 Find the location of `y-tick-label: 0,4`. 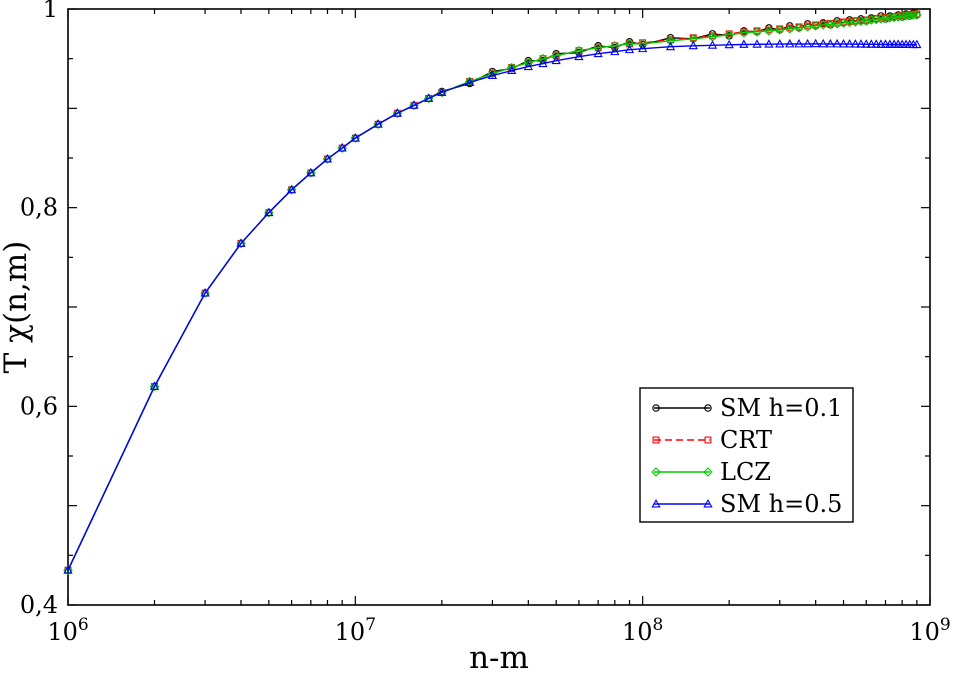

y-tick-label: 0,4 is located at coordinates (39, 605).